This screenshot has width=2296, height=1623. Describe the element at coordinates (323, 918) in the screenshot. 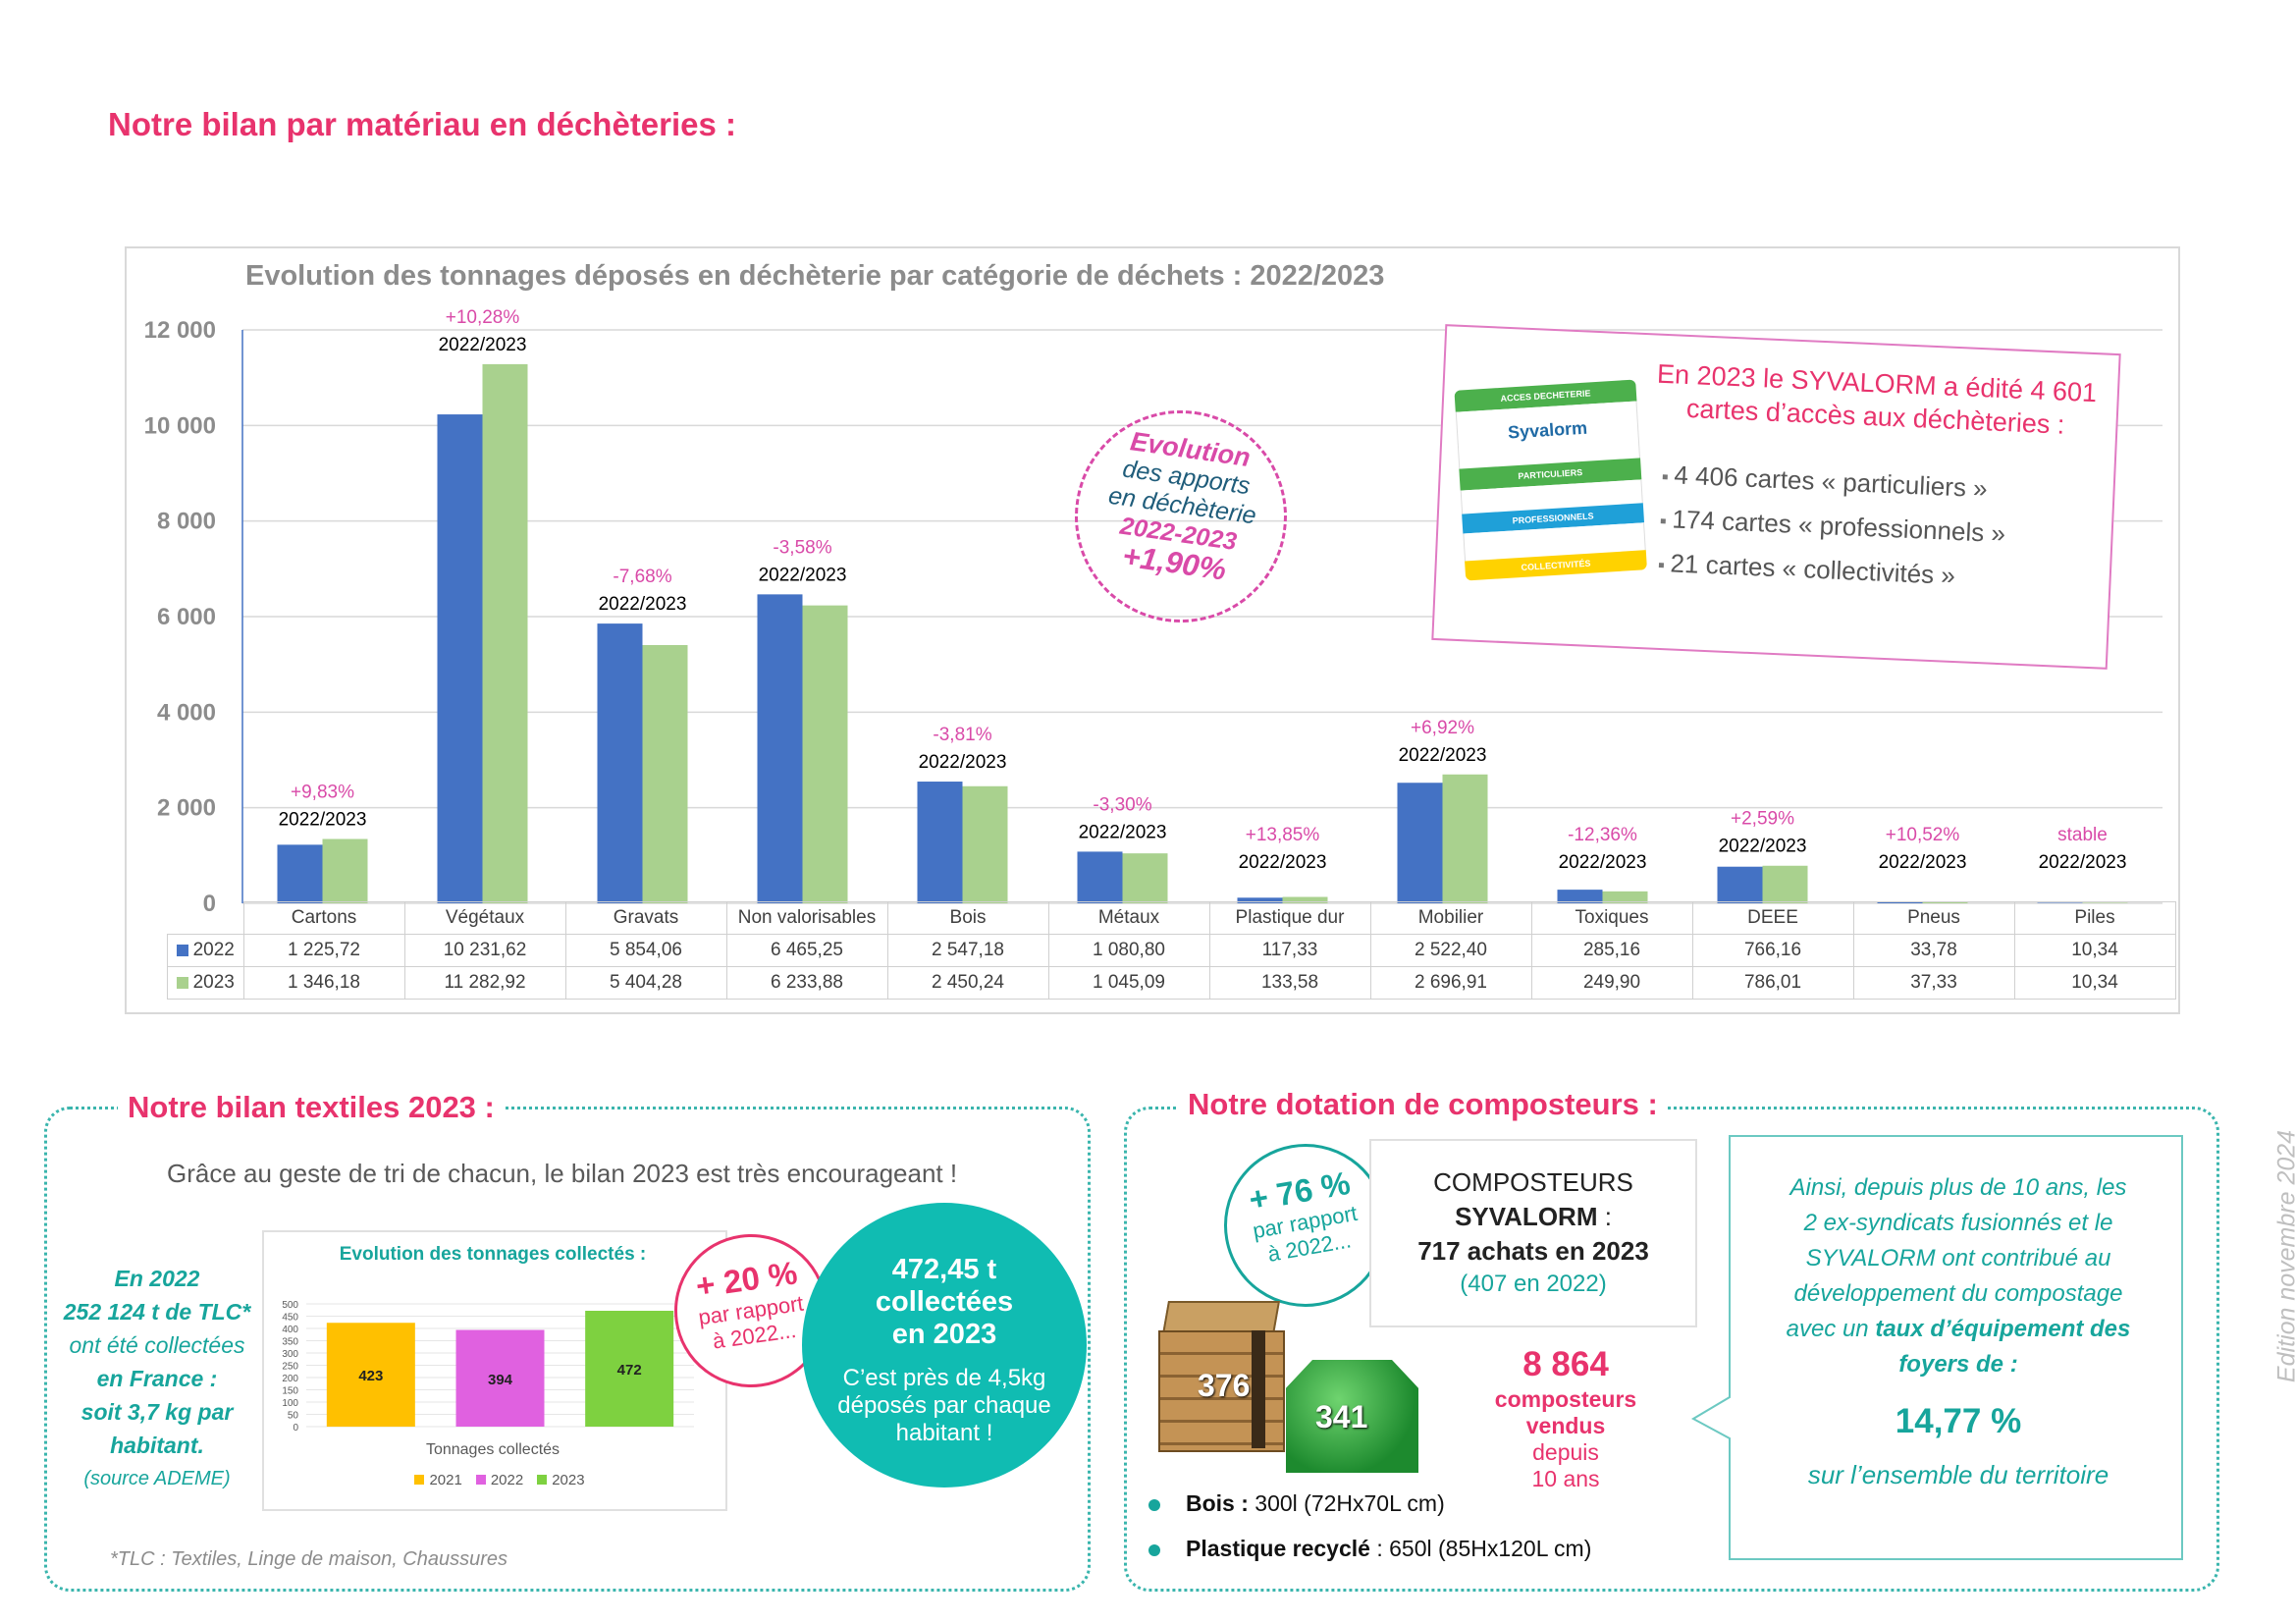

I see `category-label: Cartons` at that location.